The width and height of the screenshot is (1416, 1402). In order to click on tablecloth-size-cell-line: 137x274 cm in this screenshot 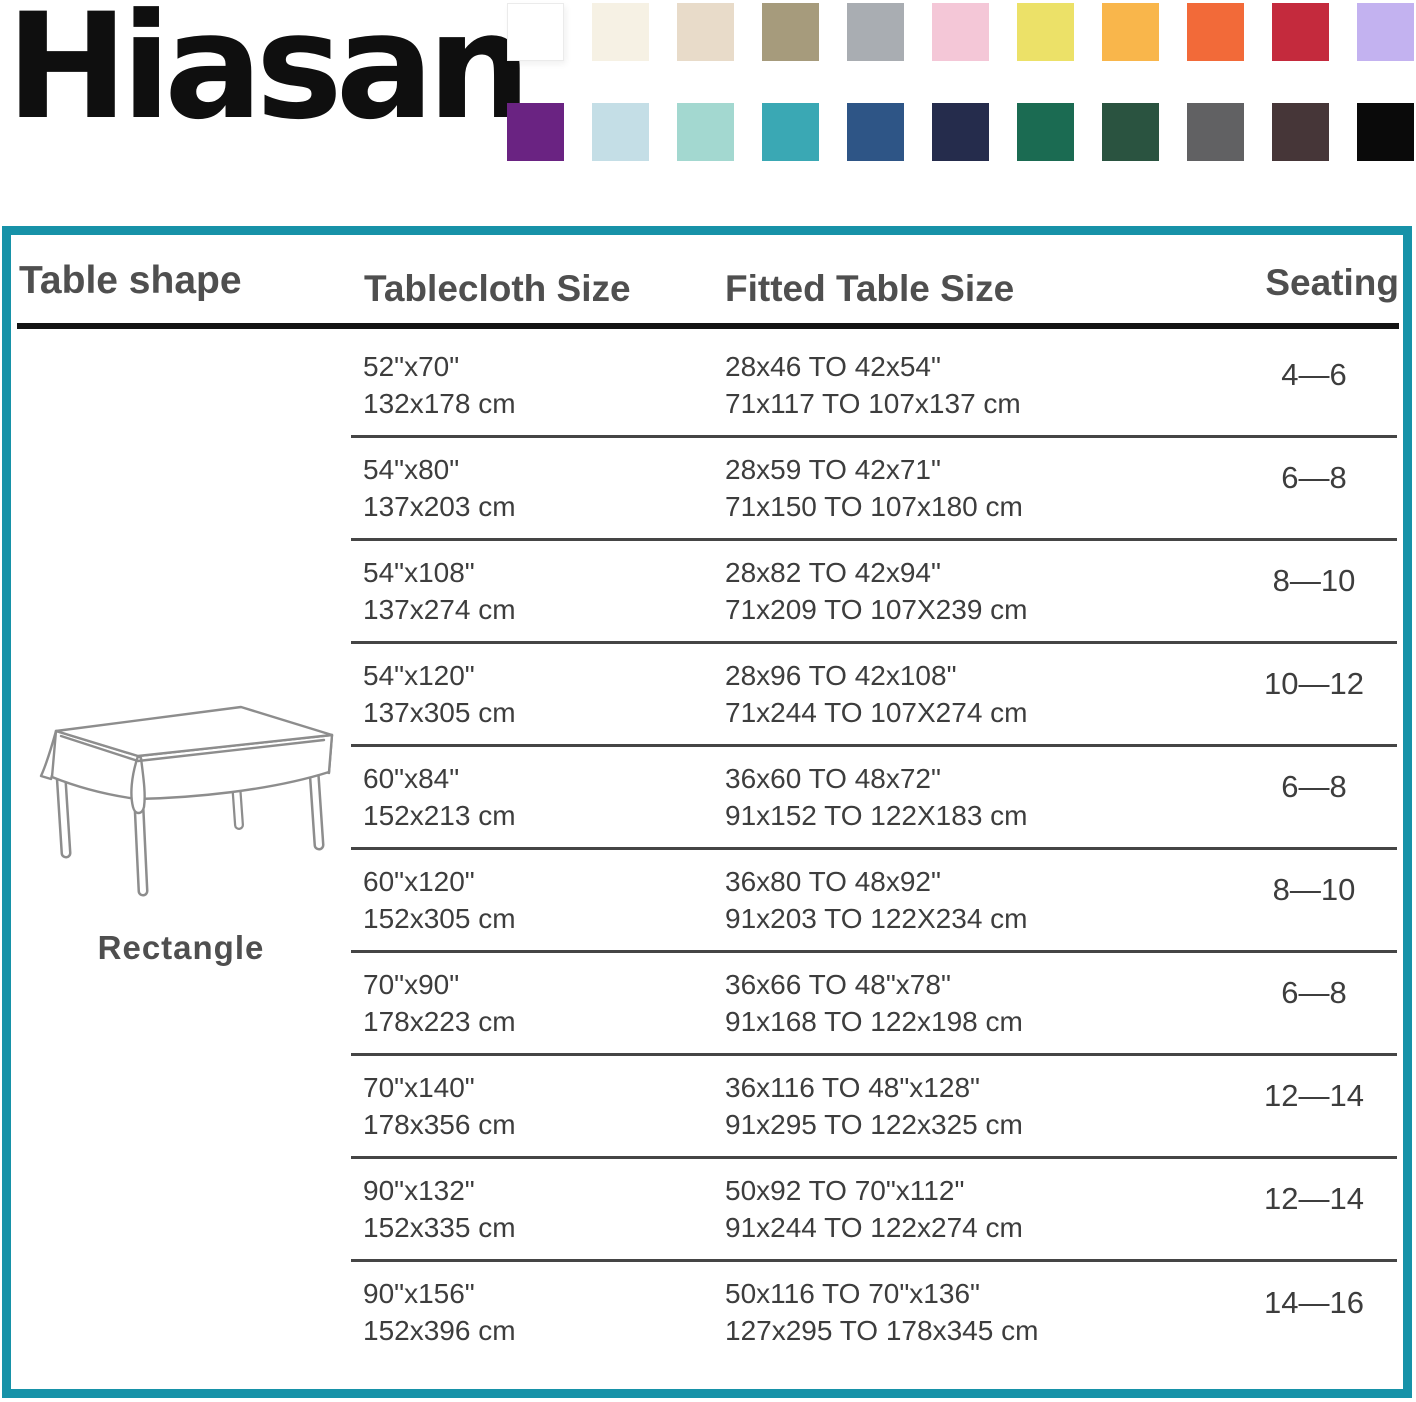, I will do `click(439, 609)`.